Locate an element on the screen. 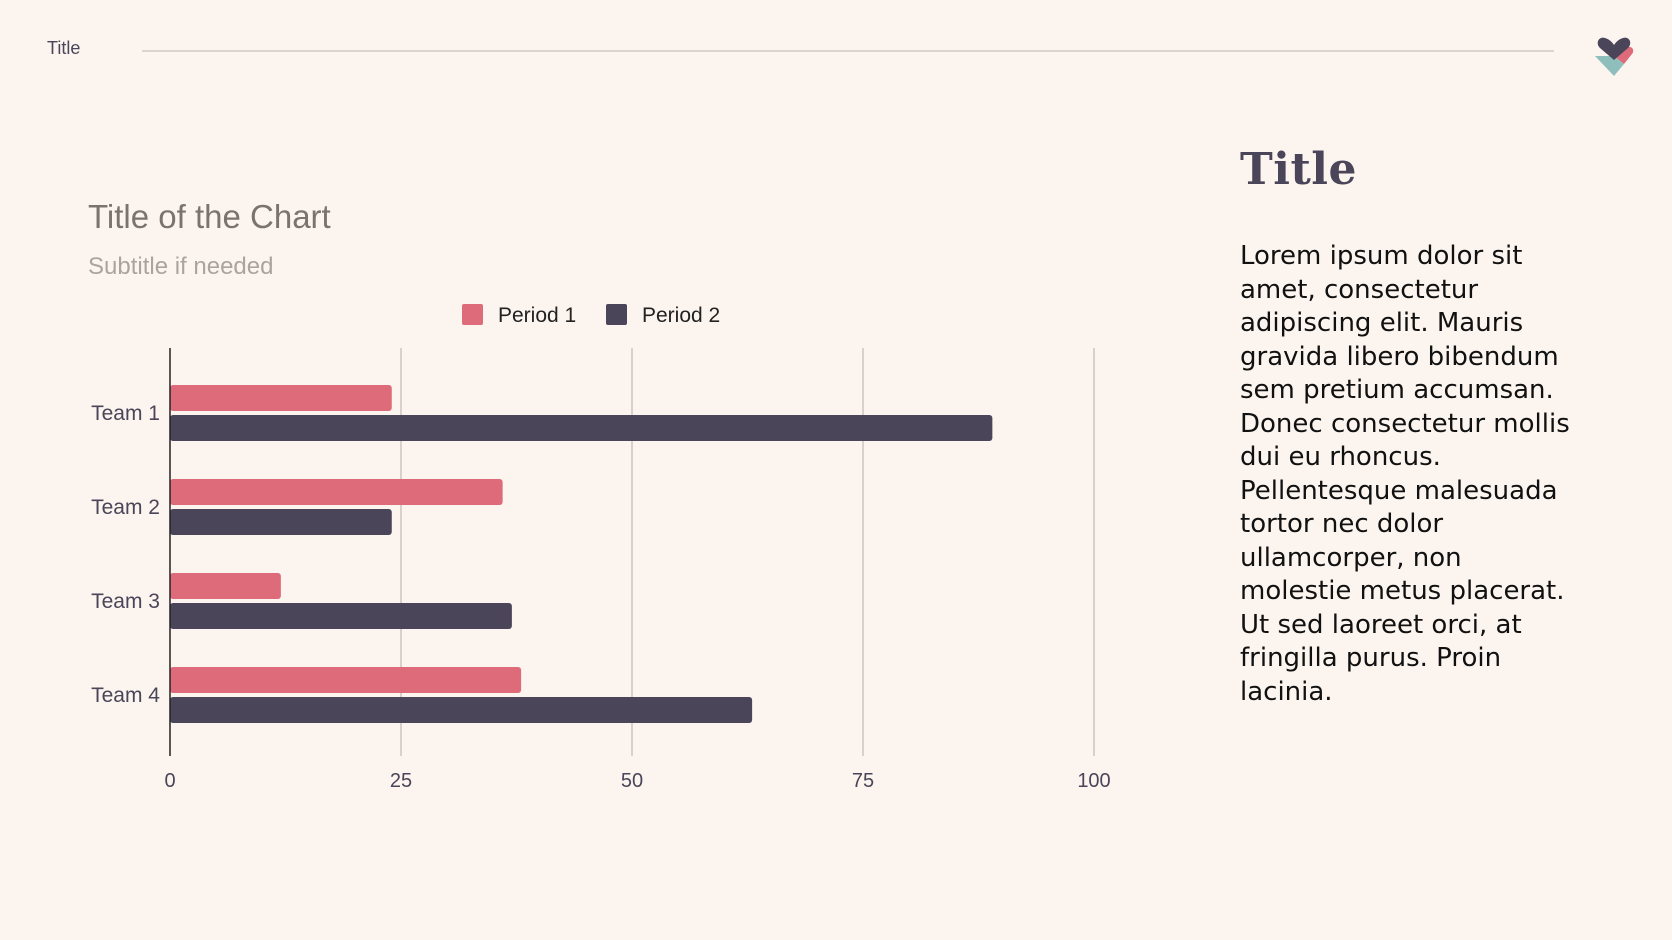  x-tick-label: 50 is located at coordinates (632, 781).